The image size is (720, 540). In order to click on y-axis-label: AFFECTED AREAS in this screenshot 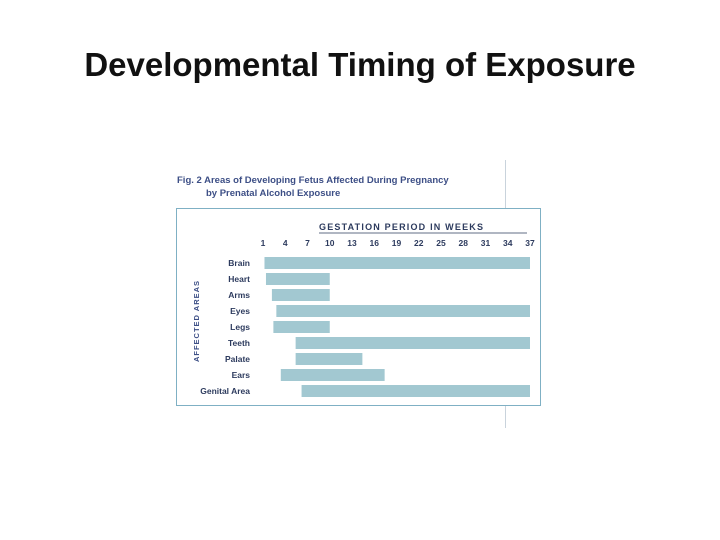, I will do `click(196, 321)`.